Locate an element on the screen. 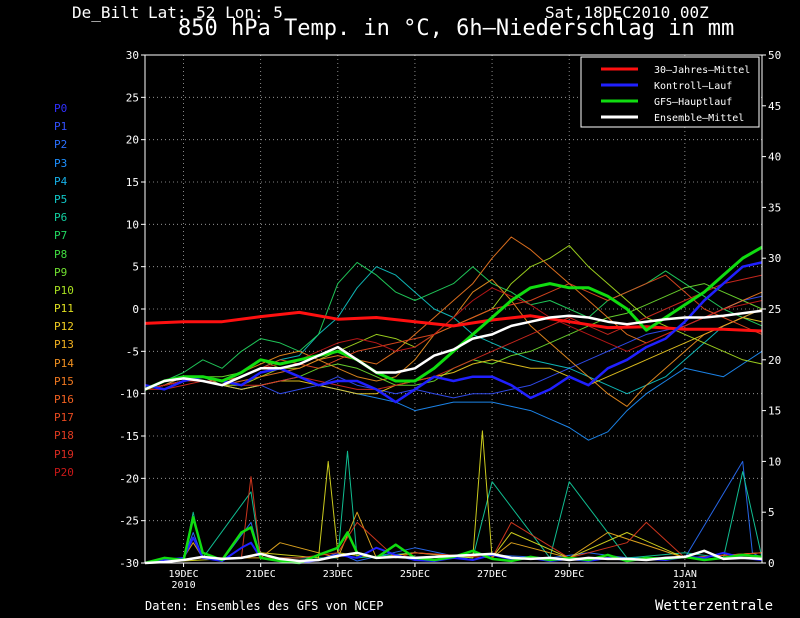 Image resolution: width=800 pixels, height=618 pixels. member-label: P19 is located at coordinates (64, 454).